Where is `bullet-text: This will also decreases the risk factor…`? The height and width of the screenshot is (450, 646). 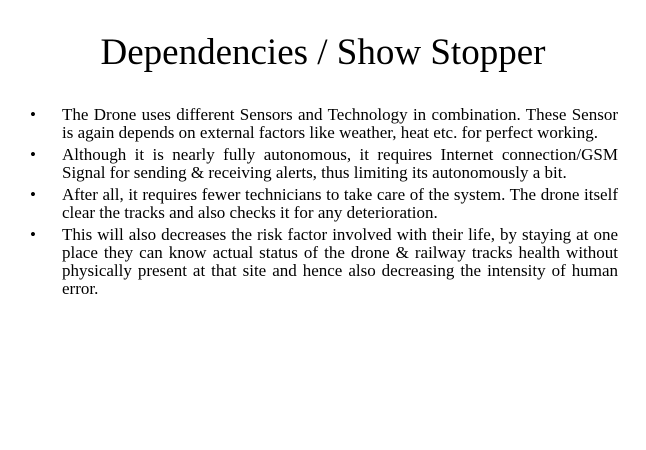 bullet-text: This will also decreases the risk factor… is located at coordinates (340, 261).